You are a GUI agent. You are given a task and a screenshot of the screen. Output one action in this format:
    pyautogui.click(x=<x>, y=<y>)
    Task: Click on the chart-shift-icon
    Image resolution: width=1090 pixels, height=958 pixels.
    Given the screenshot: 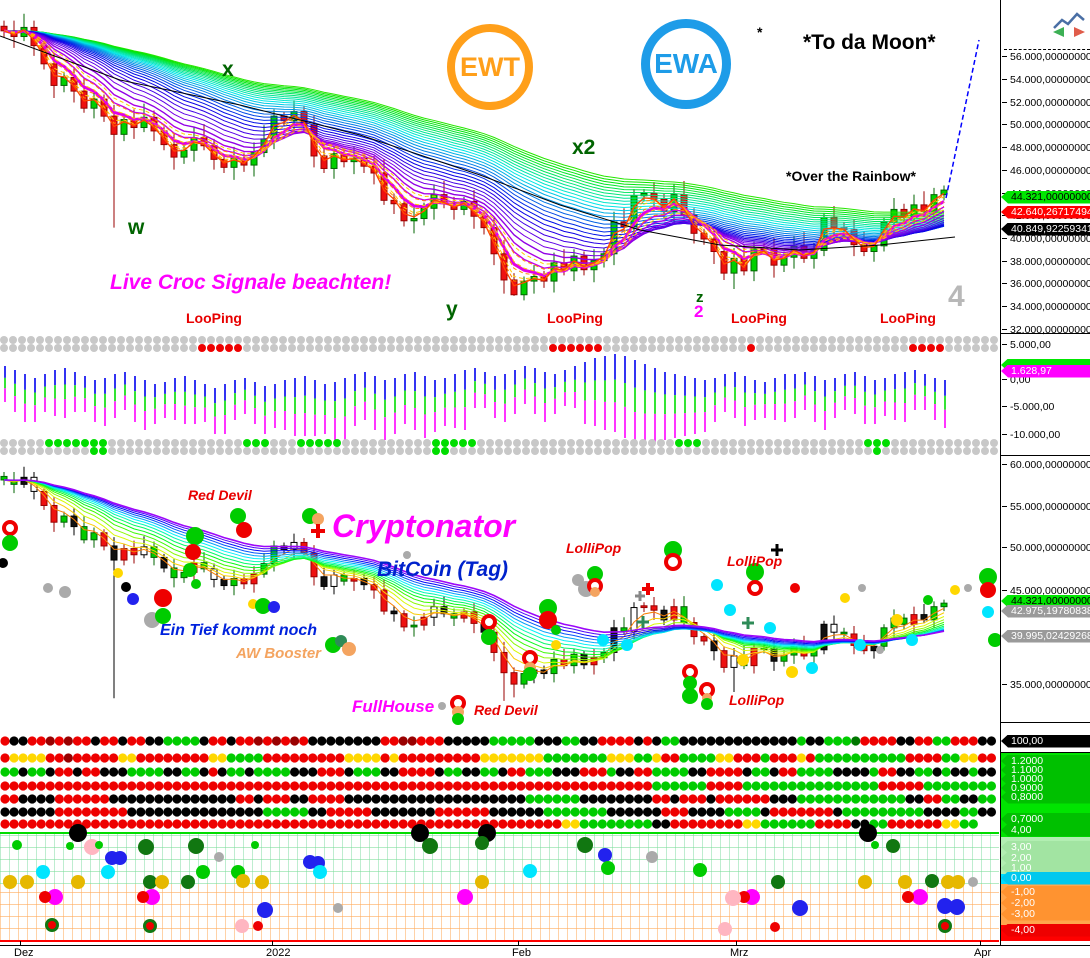 What is the action you would take?
    pyautogui.click(x=1069, y=26)
    